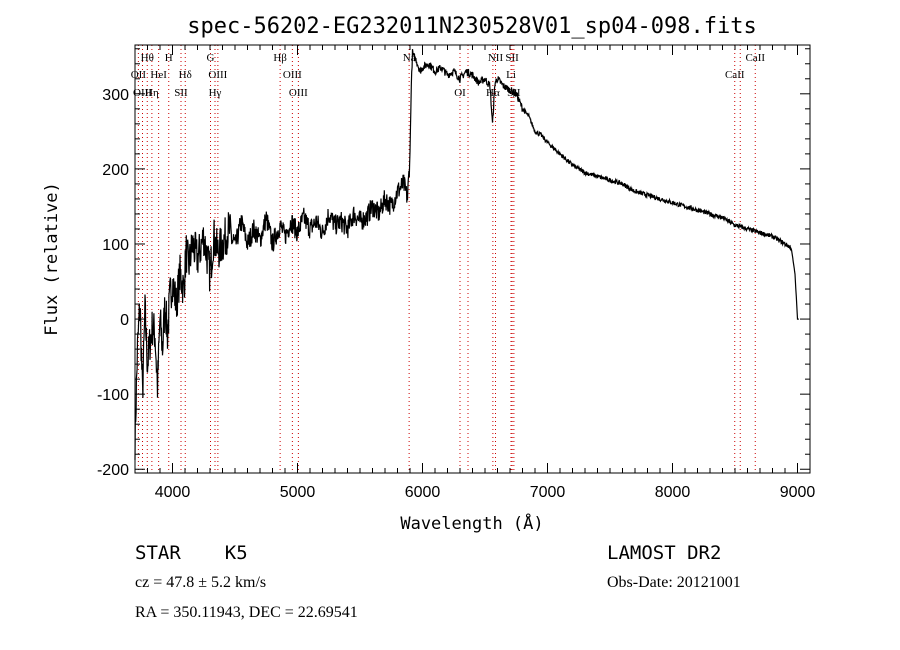 This screenshot has height=650, width=900. What do you see at coordinates (236, 553) in the screenshot?
I see `object-subclass-value: K5` at bounding box center [236, 553].